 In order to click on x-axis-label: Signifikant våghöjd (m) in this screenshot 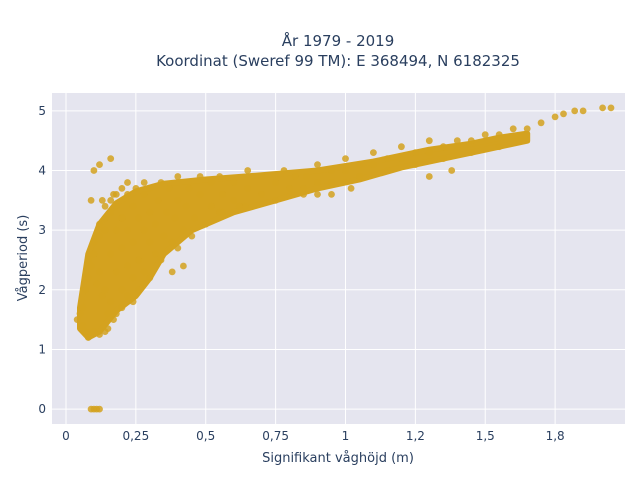, I will do `click(338, 458)`.